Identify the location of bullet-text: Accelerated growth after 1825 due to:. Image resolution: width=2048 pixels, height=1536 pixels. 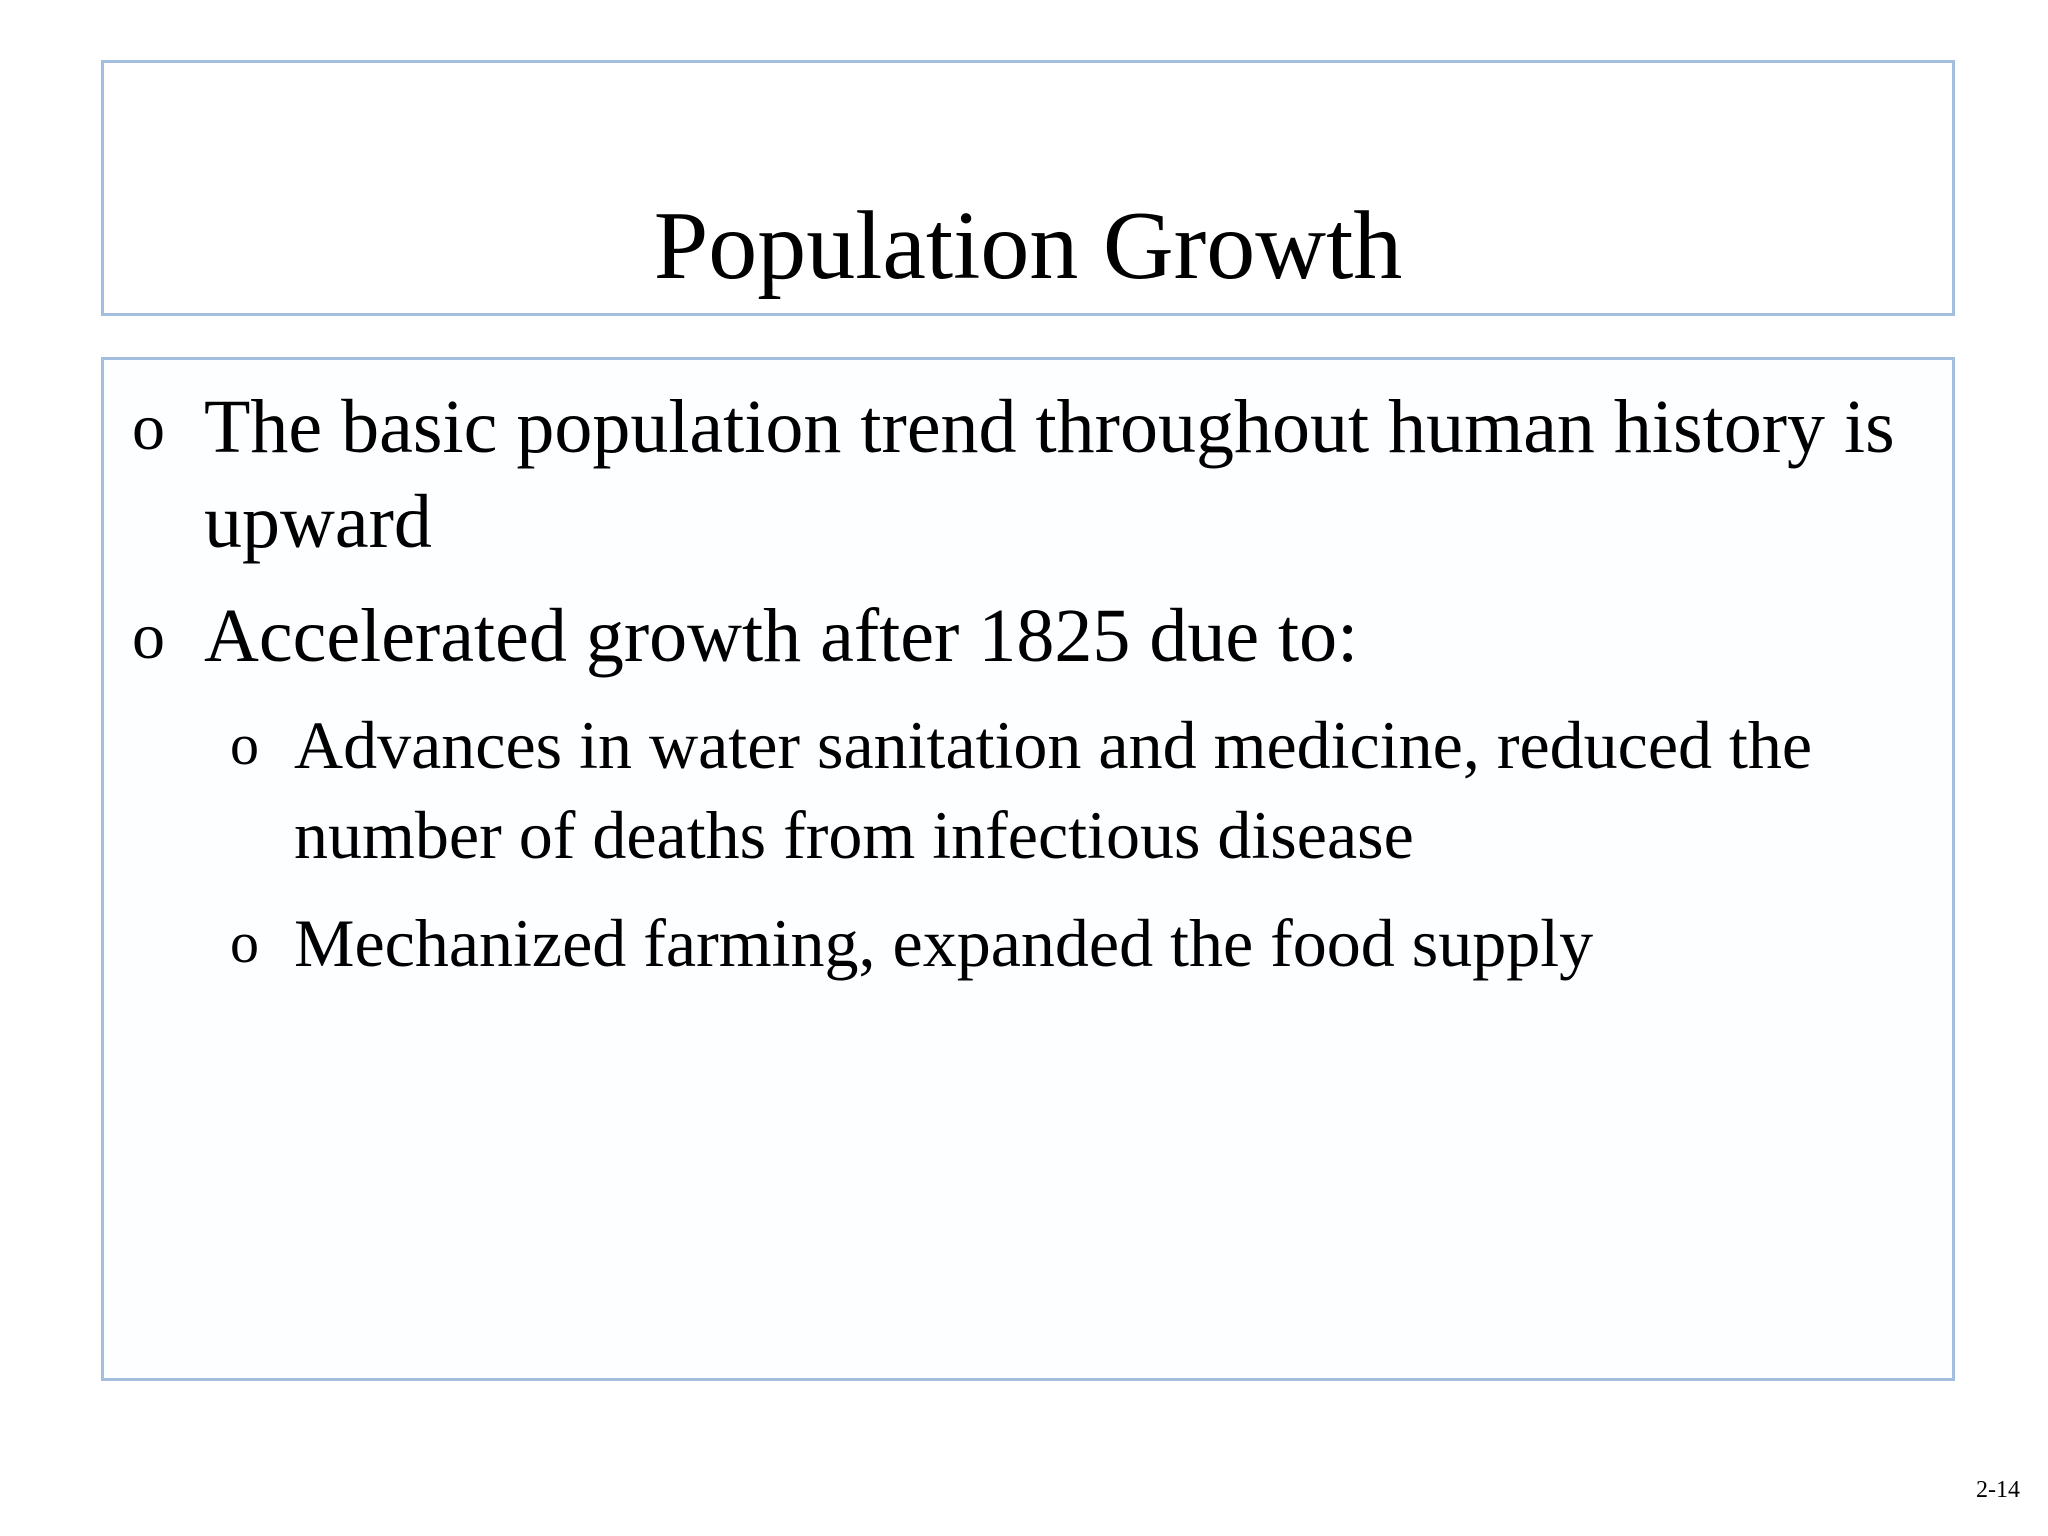
(781, 636).